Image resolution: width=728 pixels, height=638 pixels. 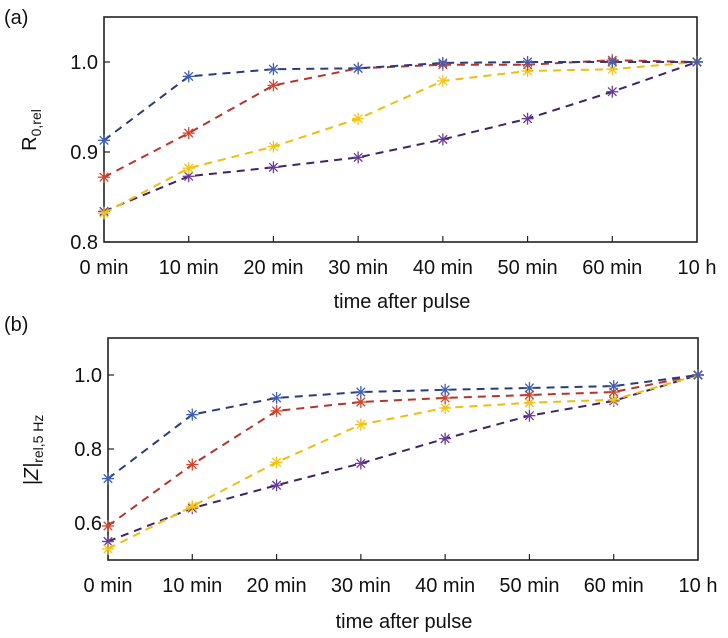 What do you see at coordinates (88, 450) in the screenshot?
I see `panel-b-y-tick-label: 0.8` at bounding box center [88, 450].